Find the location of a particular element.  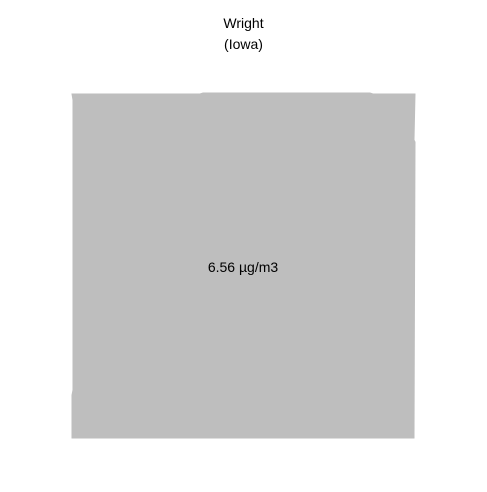

county-name: Wright is located at coordinates (243, 23).